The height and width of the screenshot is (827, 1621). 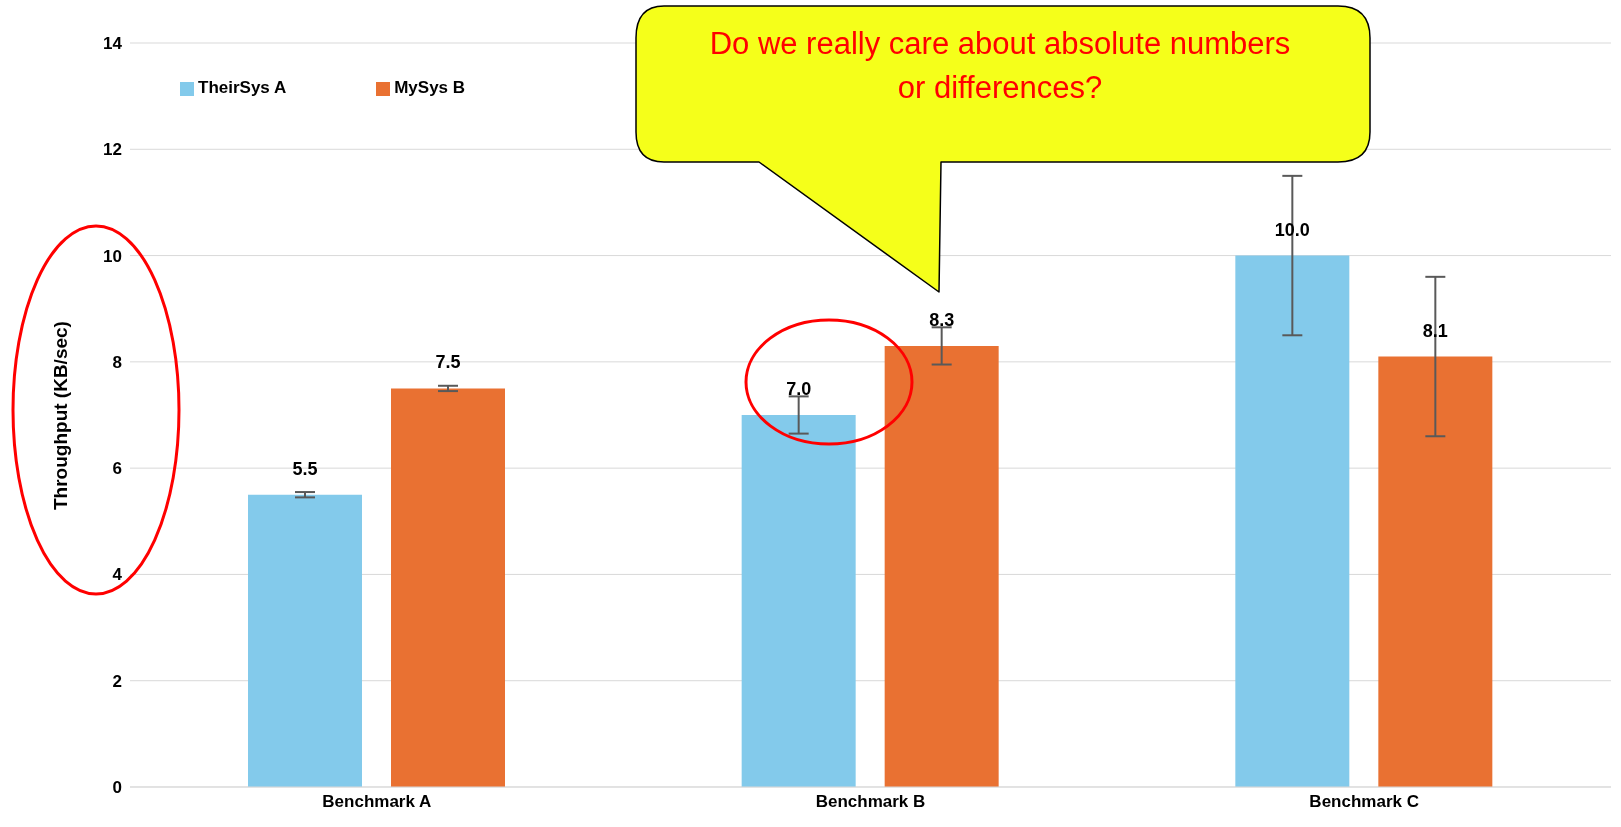 What do you see at coordinates (1000, 66) in the screenshot?
I see `annotation: Do we really care about absolute numbers or differences?` at bounding box center [1000, 66].